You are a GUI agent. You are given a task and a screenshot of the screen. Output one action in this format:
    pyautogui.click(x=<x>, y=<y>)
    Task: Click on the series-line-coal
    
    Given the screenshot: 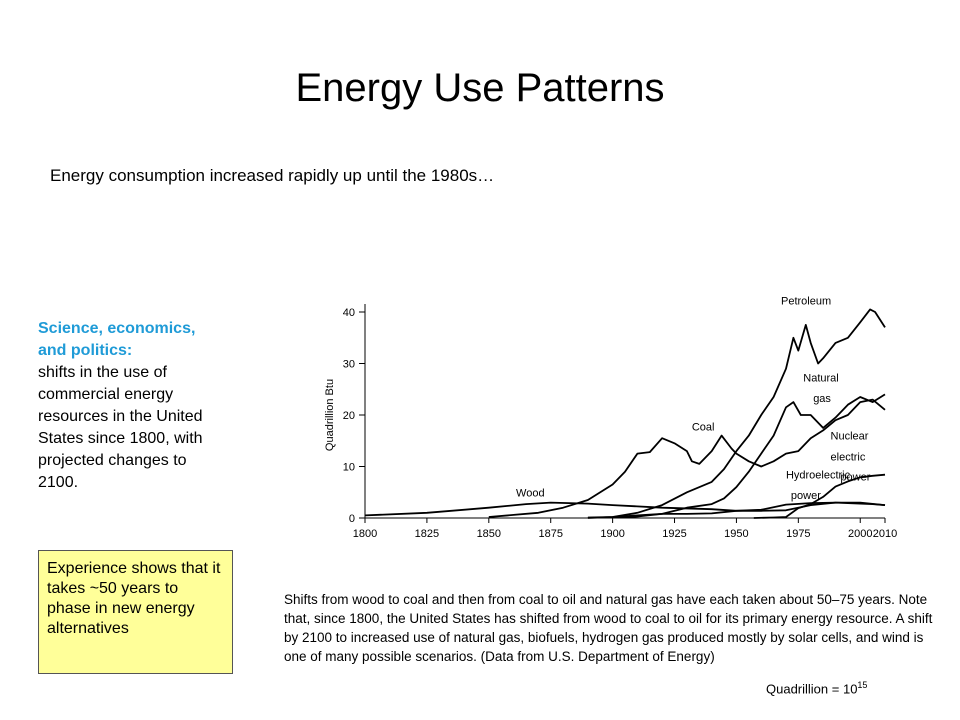 What is the action you would take?
    pyautogui.click(x=687, y=458)
    